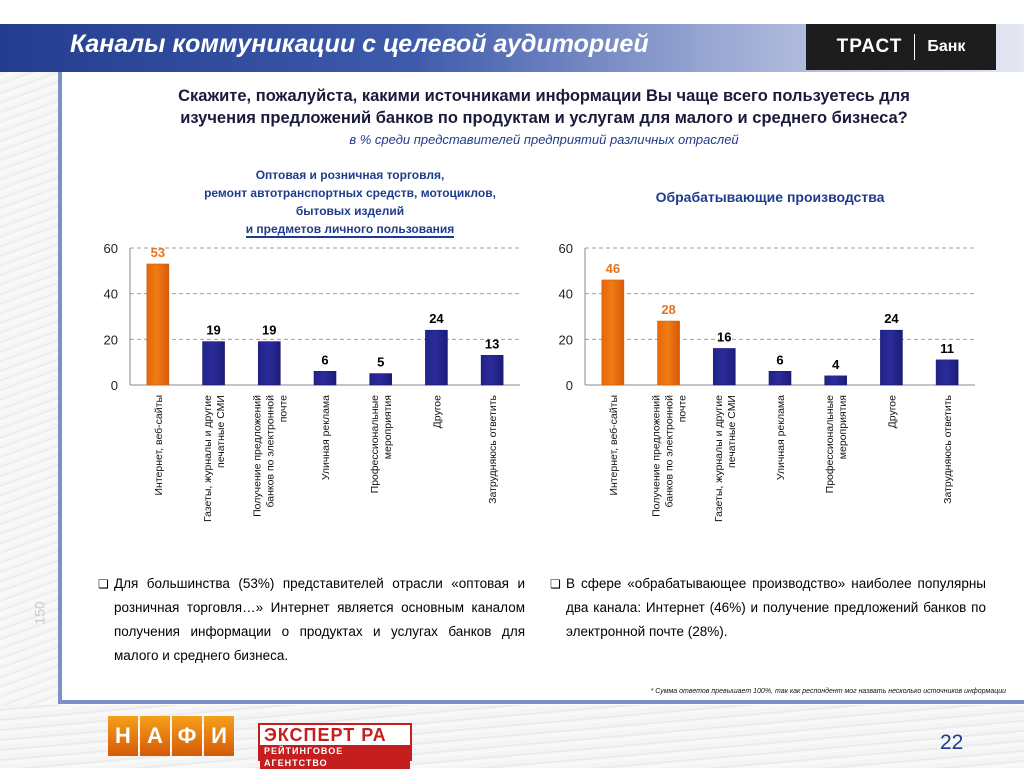  I want to click on chart1-category-label: Газеты, журналы и другие печатные СМИ, so click(214, 458).